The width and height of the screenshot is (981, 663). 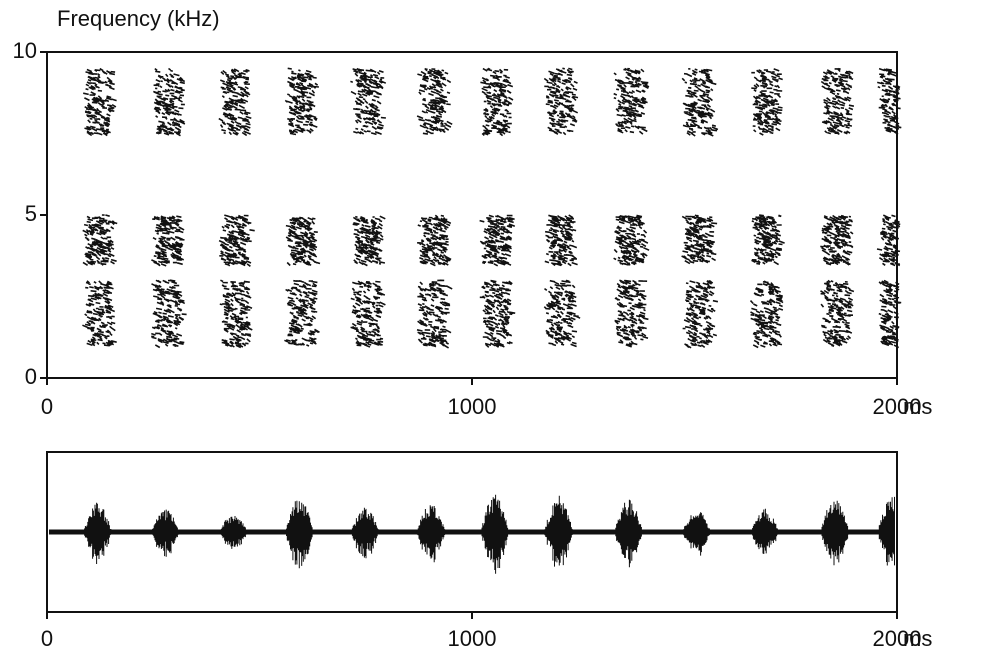 What do you see at coordinates (31, 376) in the screenshot?
I see `y-tick-label: 0` at bounding box center [31, 376].